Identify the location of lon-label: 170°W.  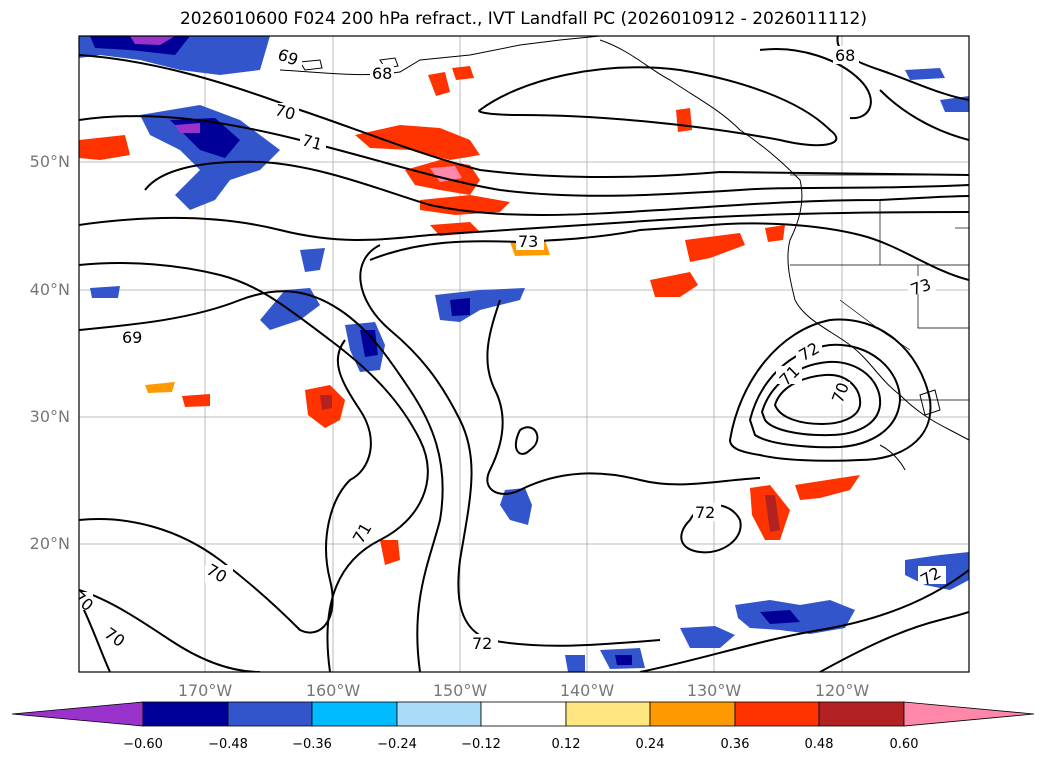
(205, 690).